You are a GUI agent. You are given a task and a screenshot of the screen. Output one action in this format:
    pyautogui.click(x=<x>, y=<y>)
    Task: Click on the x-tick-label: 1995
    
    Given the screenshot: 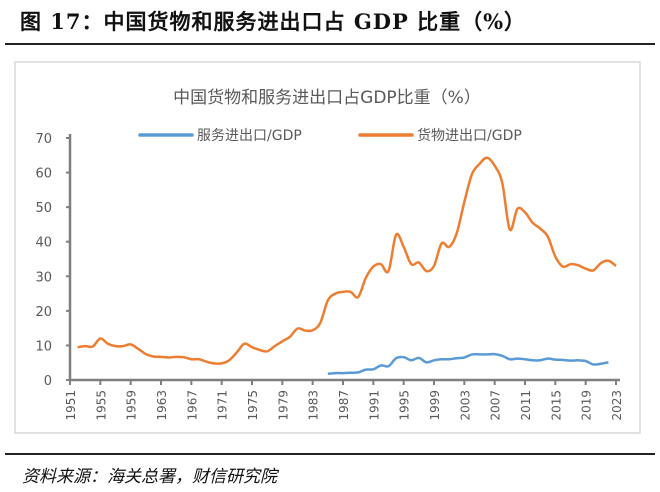 What is the action you would take?
    pyautogui.click(x=405, y=405)
    